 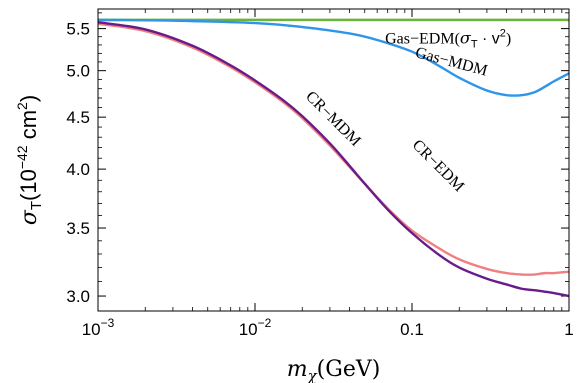 I want to click on curve-annotation: Gas−EDM(σT · v2), so click(x=448, y=38).